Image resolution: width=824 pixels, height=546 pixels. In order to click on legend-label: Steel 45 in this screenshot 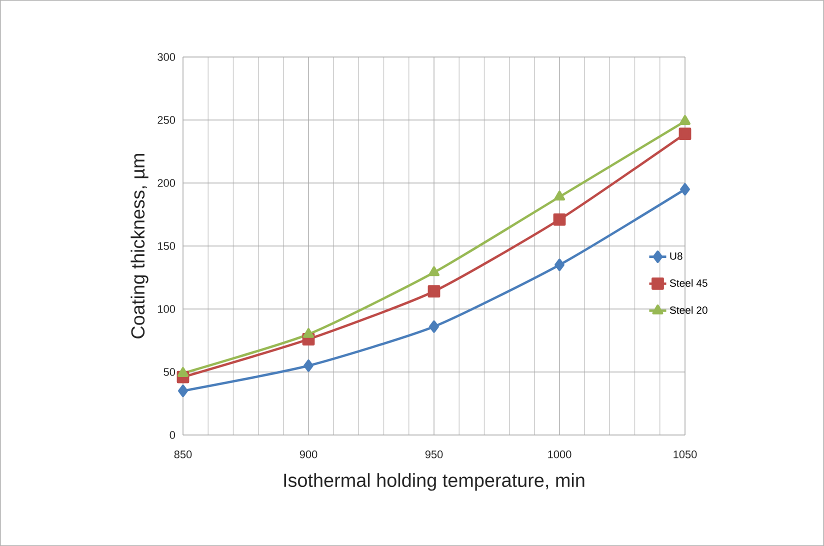, I will do `click(689, 283)`.